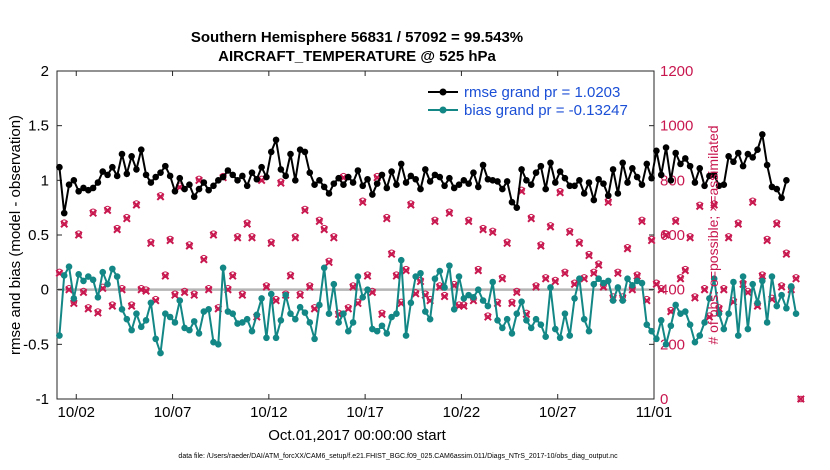 This screenshot has width=830, height=470. Describe the element at coordinates (462, 412) in the screenshot. I see `x-tick-label: 10/22` at that location.